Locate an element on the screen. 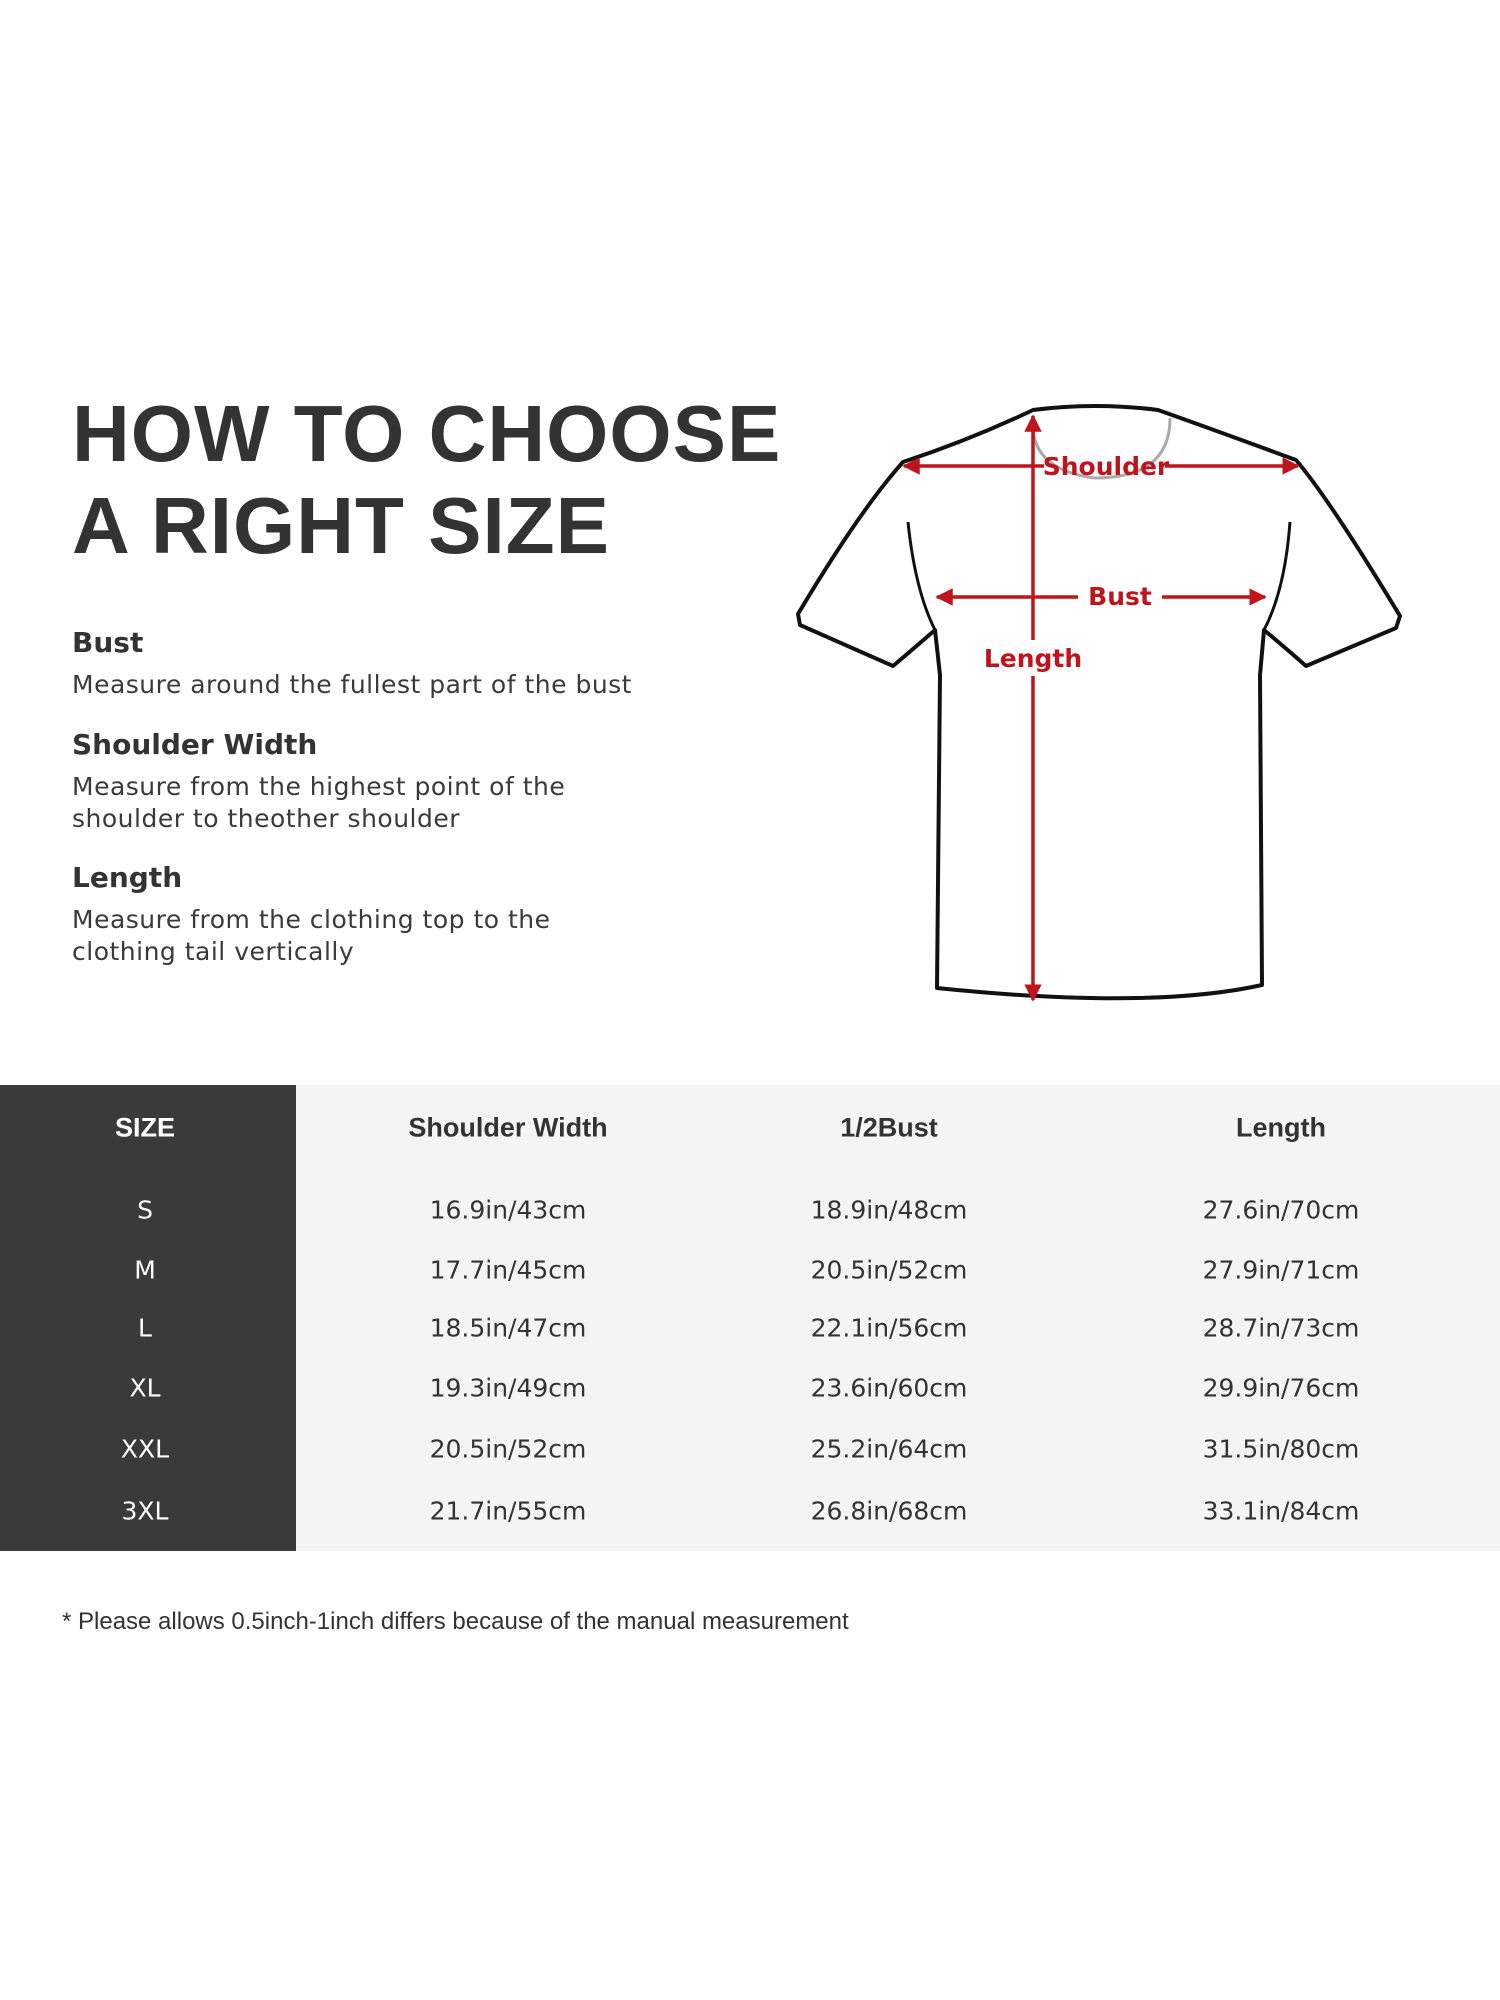  table-cell: 29.9in/76cm is located at coordinates (1281, 1388).